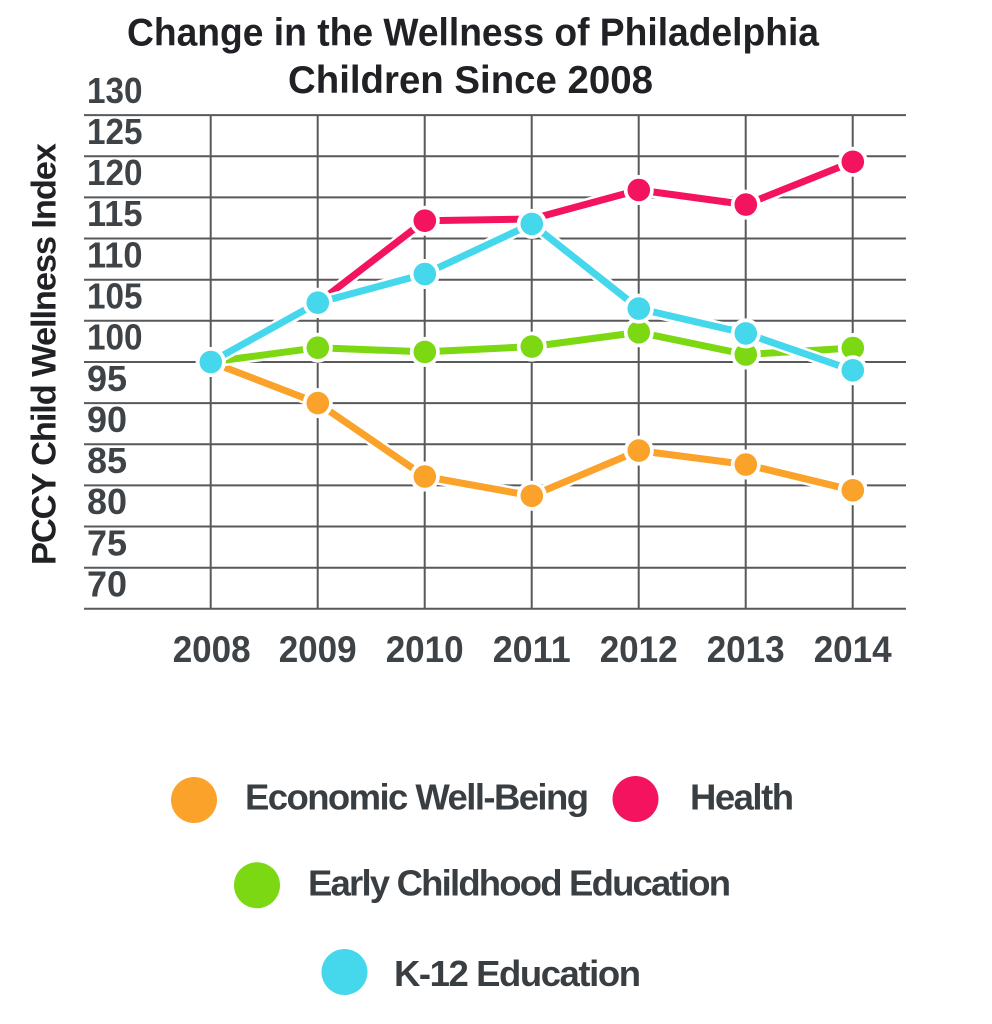  I want to click on svg-text:Change in the Wellness of Phil: Change in the Wellness of Philadelphia, so click(473, 32).